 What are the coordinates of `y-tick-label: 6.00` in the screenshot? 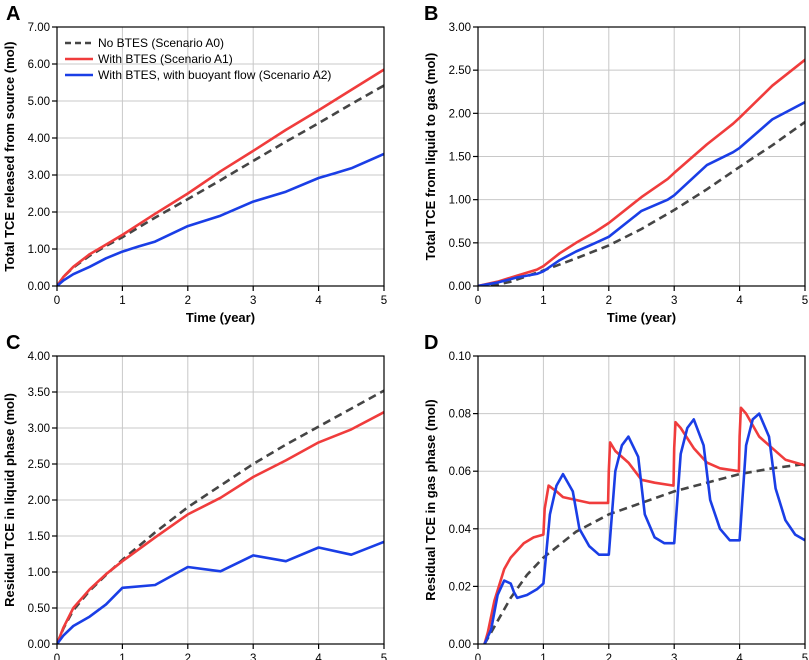 It's located at (39, 65).